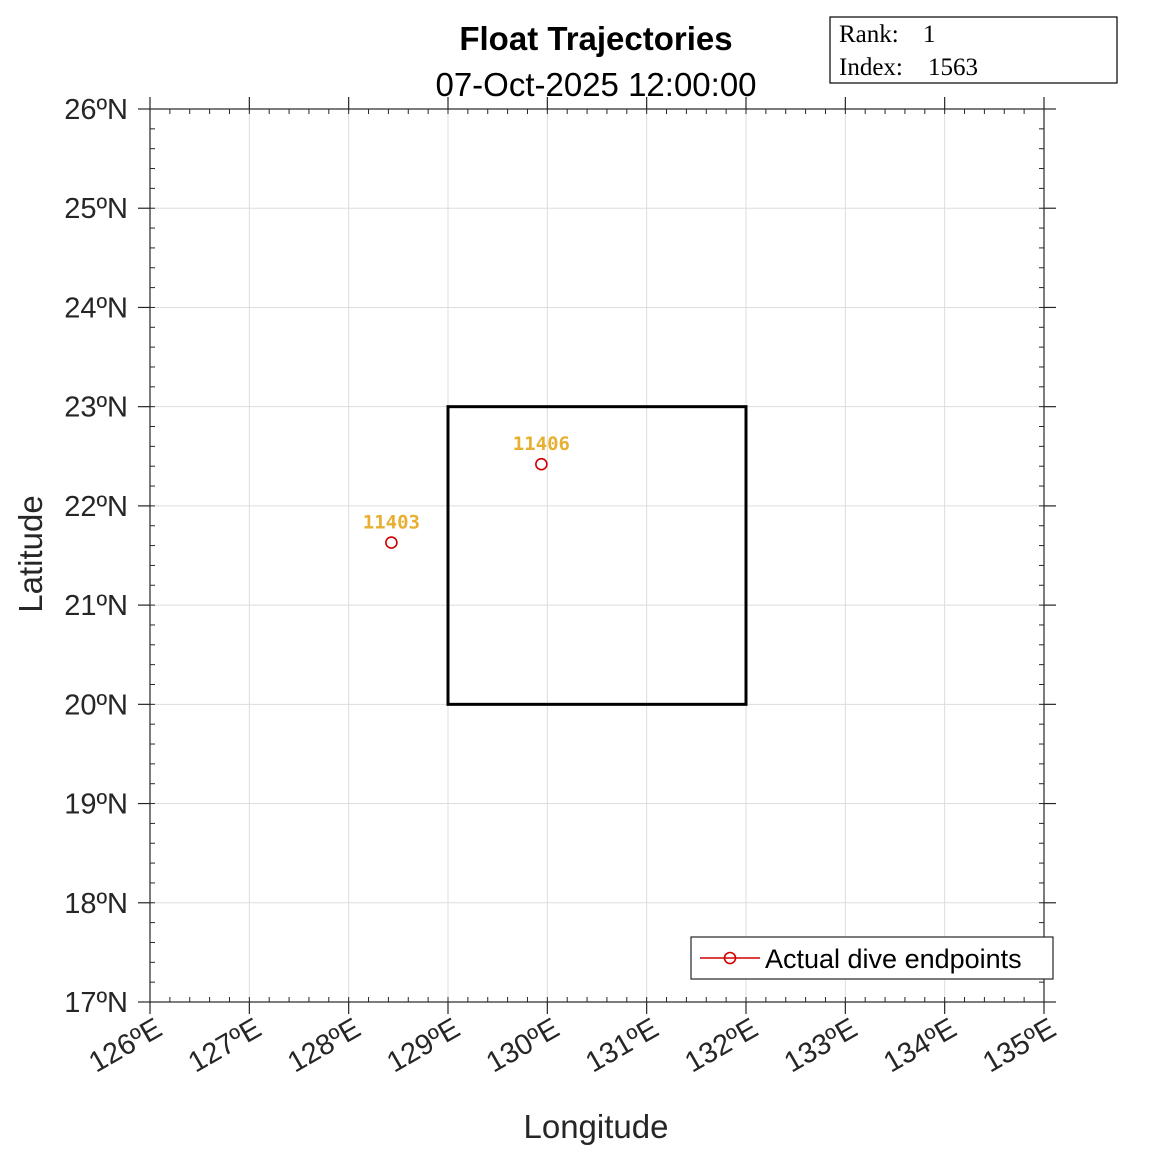 The width and height of the screenshot is (1152, 1152). Describe the element at coordinates (929, 34) in the screenshot. I see `rank-value: 1` at that location.